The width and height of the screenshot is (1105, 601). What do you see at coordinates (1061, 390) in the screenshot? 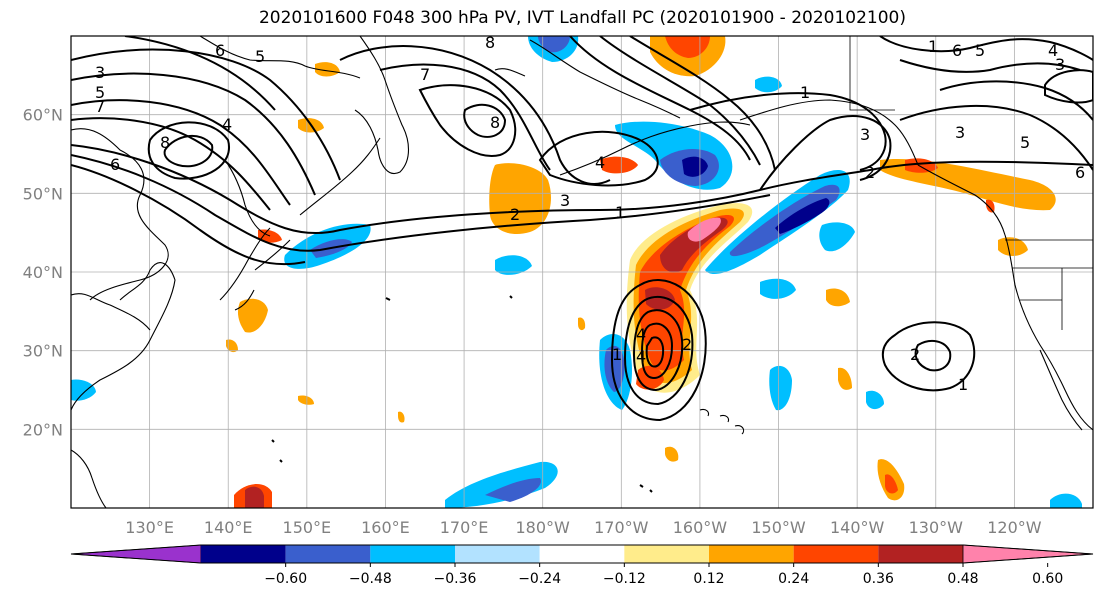
I see `coastline-baja` at bounding box center [1061, 390].